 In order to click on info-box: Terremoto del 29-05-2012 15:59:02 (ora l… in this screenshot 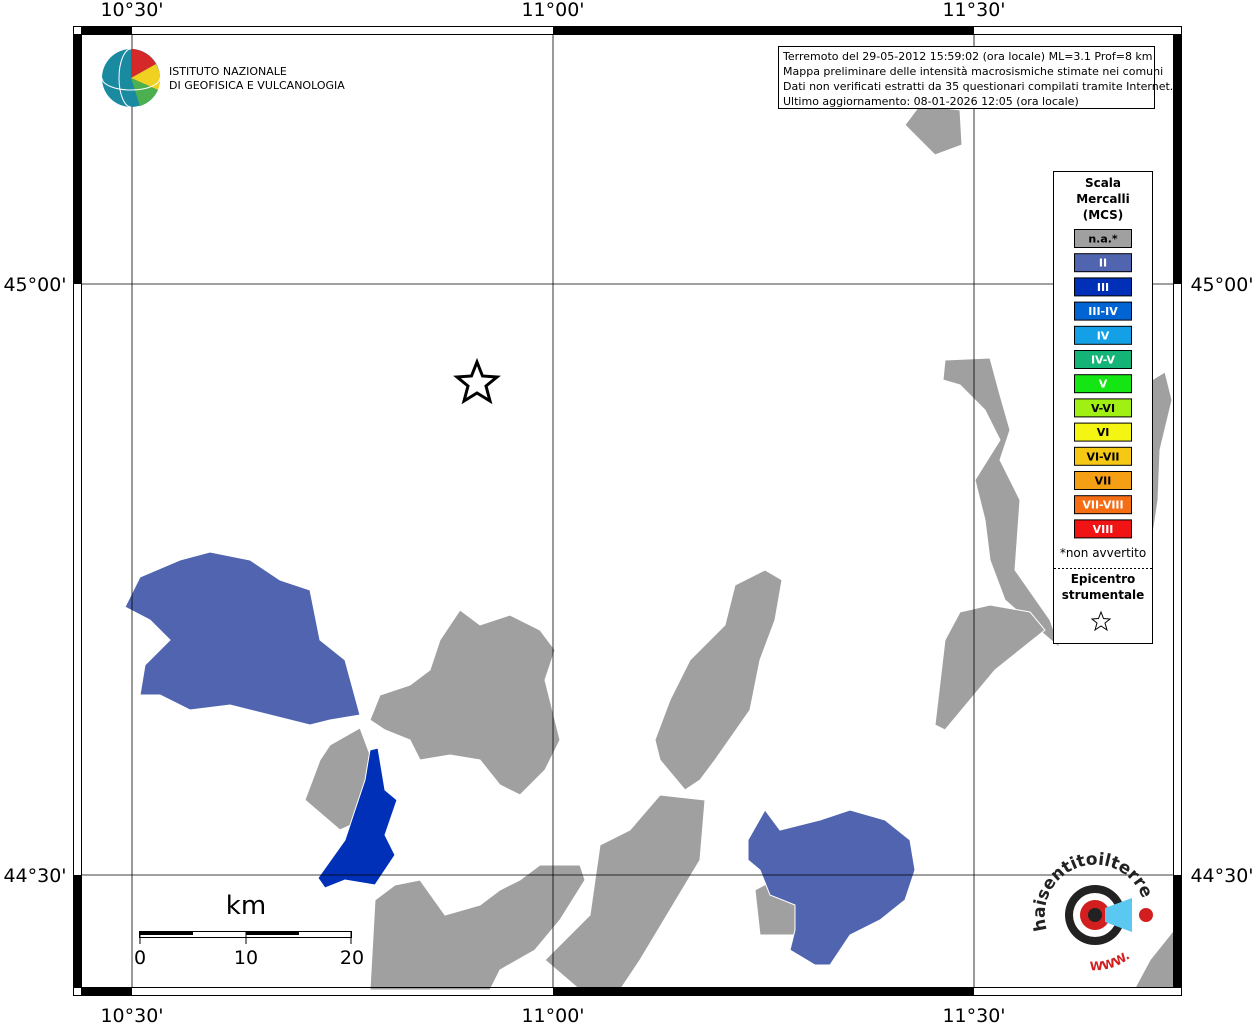, I will do `click(975, 77)`.